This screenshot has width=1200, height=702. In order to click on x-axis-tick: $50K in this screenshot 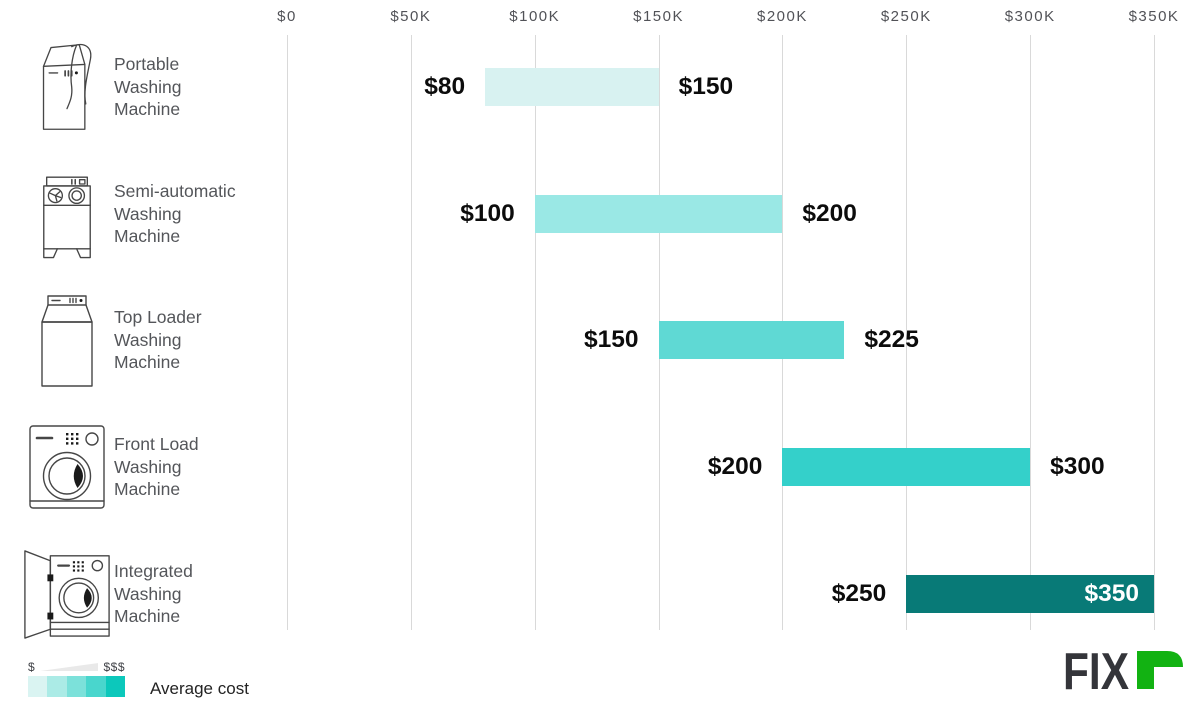, I will do `click(411, 16)`.